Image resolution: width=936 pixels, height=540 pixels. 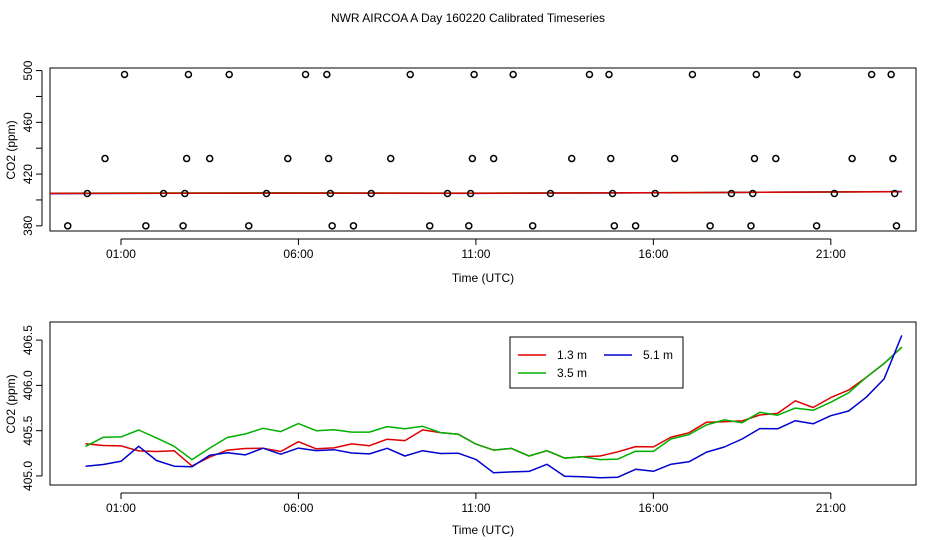 What do you see at coordinates (11, 149) in the screenshot?
I see `top-y-axis-label: CO2 (ppm)` at bounding box center [11, 149].